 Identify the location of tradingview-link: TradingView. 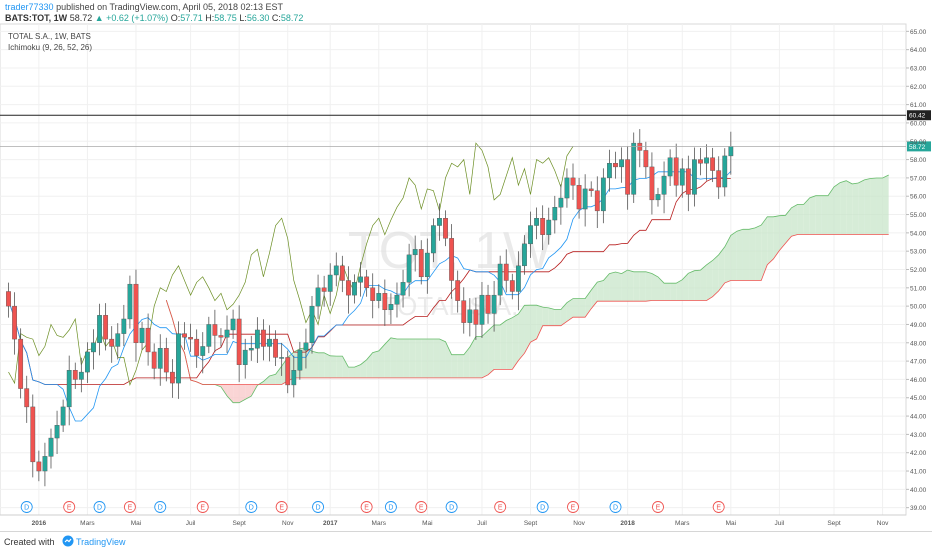
(101, 542).